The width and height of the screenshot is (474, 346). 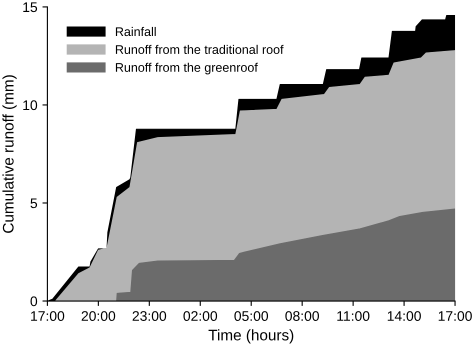 What do you see at coordinates (34, 203) in the screenshot?
I see `y-tick-label: 5` at bounding box center [34, 203].